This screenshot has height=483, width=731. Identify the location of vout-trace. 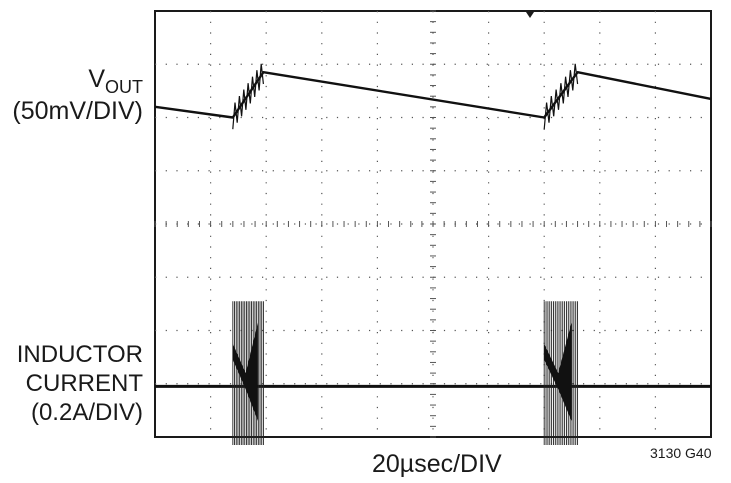
(433, 95).